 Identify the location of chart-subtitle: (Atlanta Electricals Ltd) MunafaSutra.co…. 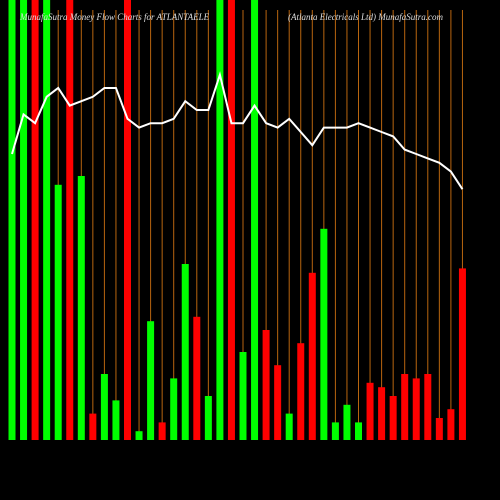
(365, 17).